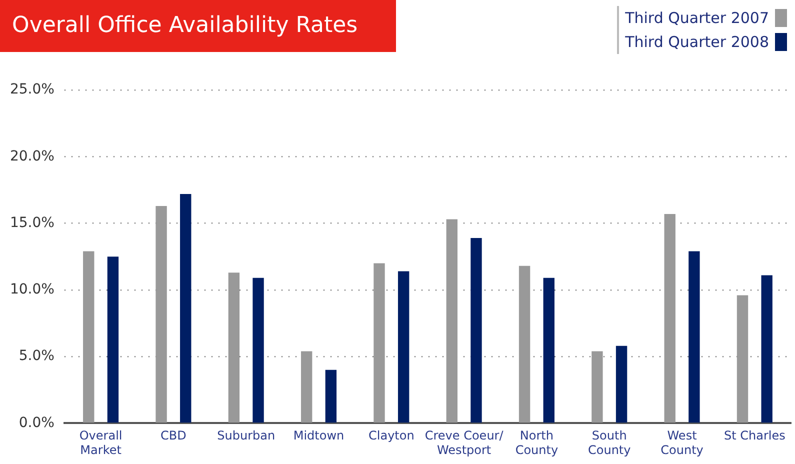 The image size is (795, 464). What do you see at coordinates (32, 290) in the screenshot?
I see `y-tick-label: 10.0%` at bounding box center [32, 290].